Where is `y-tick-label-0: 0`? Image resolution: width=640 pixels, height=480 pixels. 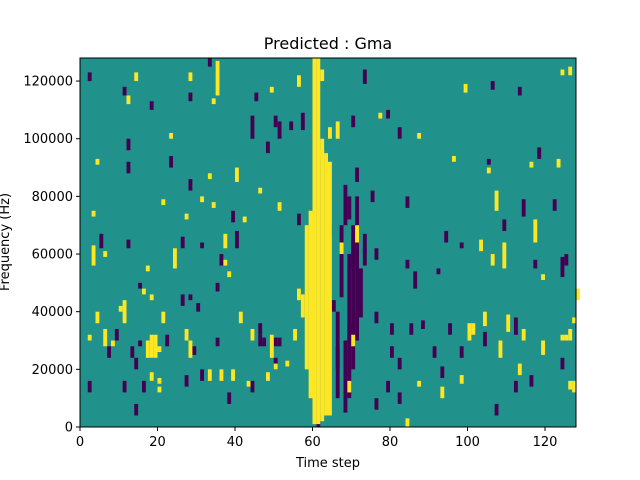
y-tick-label-0: 0 is located at coordinates (69, 428).